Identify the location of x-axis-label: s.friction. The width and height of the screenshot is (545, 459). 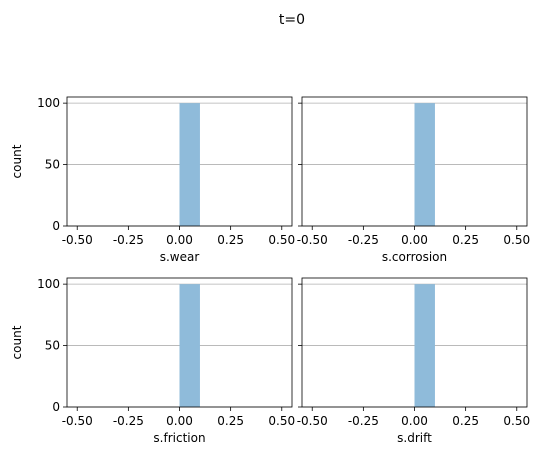
(179, 438).